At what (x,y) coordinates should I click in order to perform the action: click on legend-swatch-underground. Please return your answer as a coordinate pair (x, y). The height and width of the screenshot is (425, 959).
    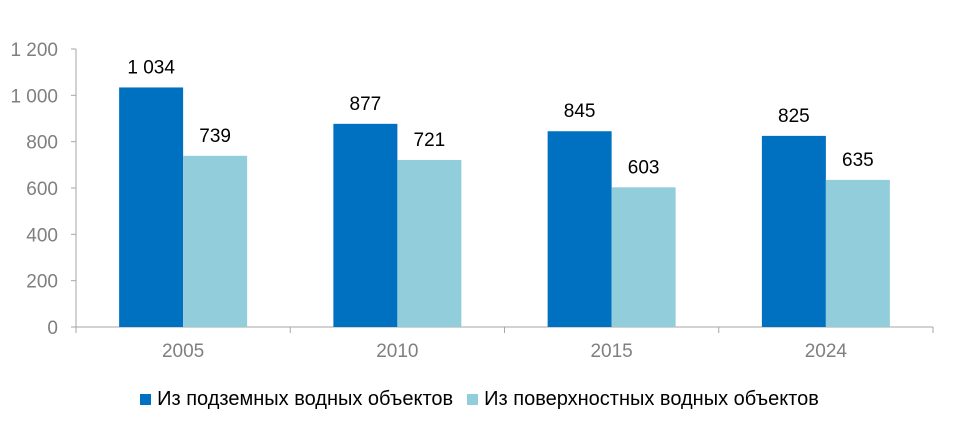
    Looking at the image, I should click on (146, 399).